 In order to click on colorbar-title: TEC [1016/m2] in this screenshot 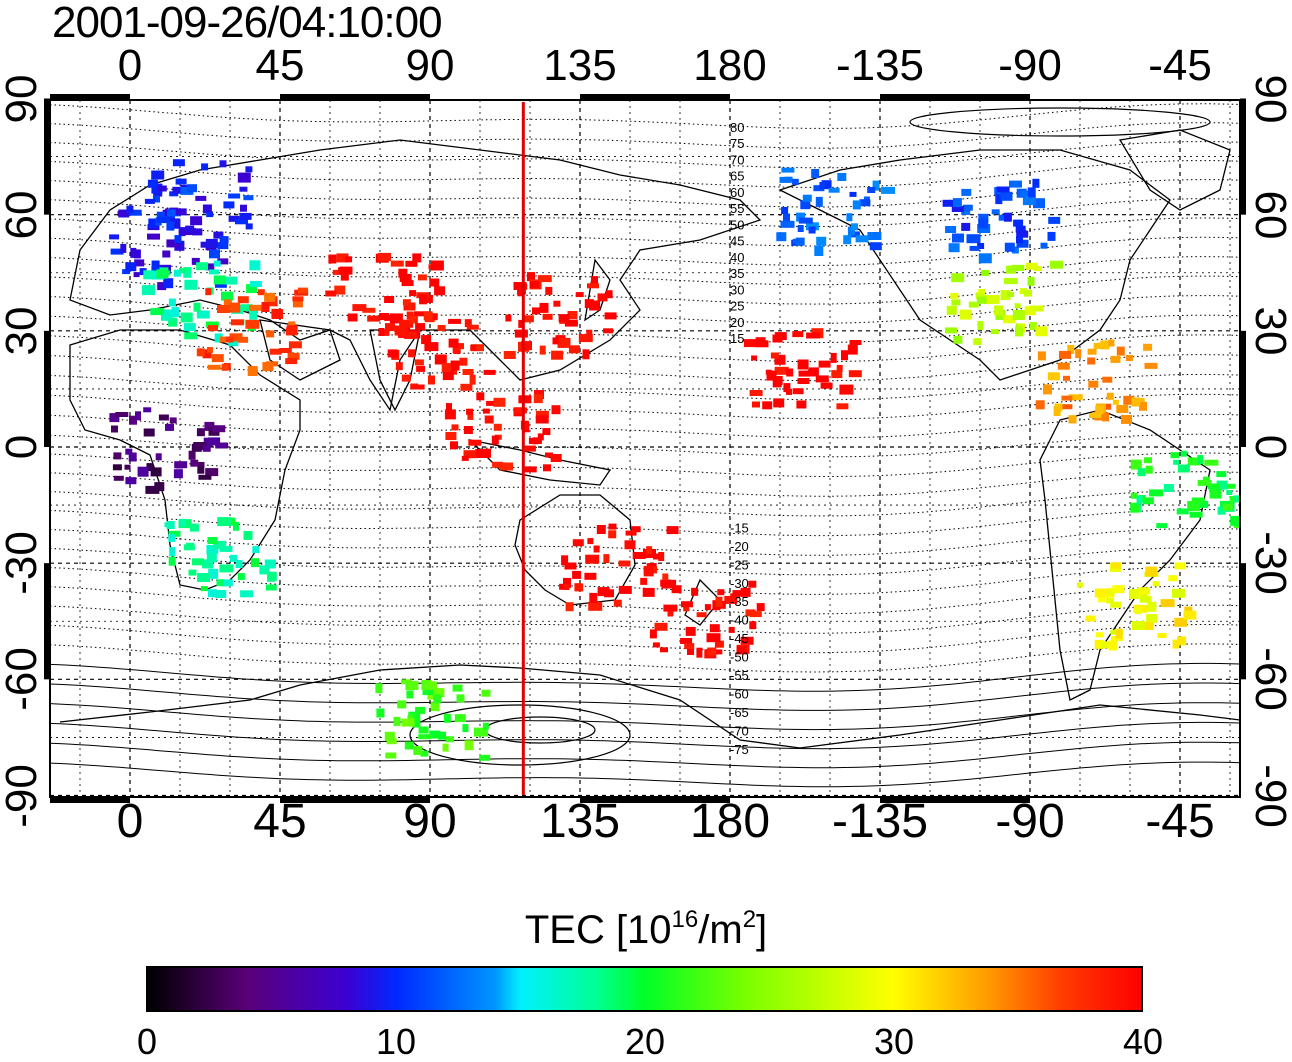, I will do `click(646, 929)`.